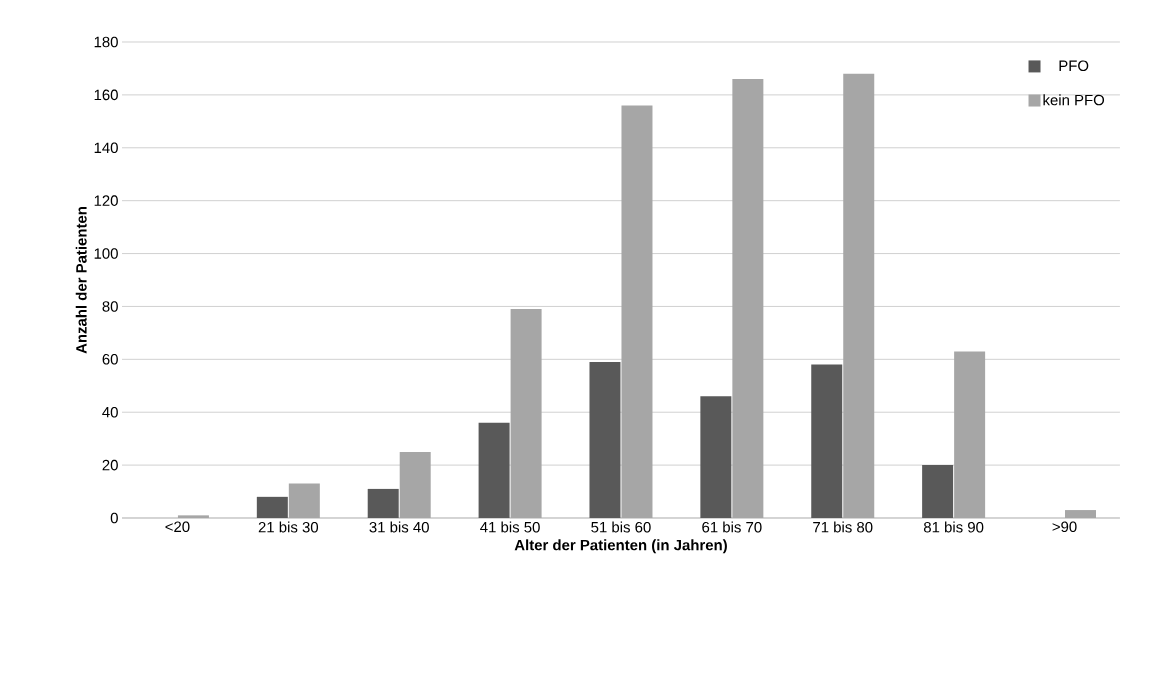 Image resolution: width=1151 pixels, height=675 pixels. What do you see at coordinates (106, 253) in the screenshot?
I see `y-tick-label: 100` at bounding box center [106, 253].